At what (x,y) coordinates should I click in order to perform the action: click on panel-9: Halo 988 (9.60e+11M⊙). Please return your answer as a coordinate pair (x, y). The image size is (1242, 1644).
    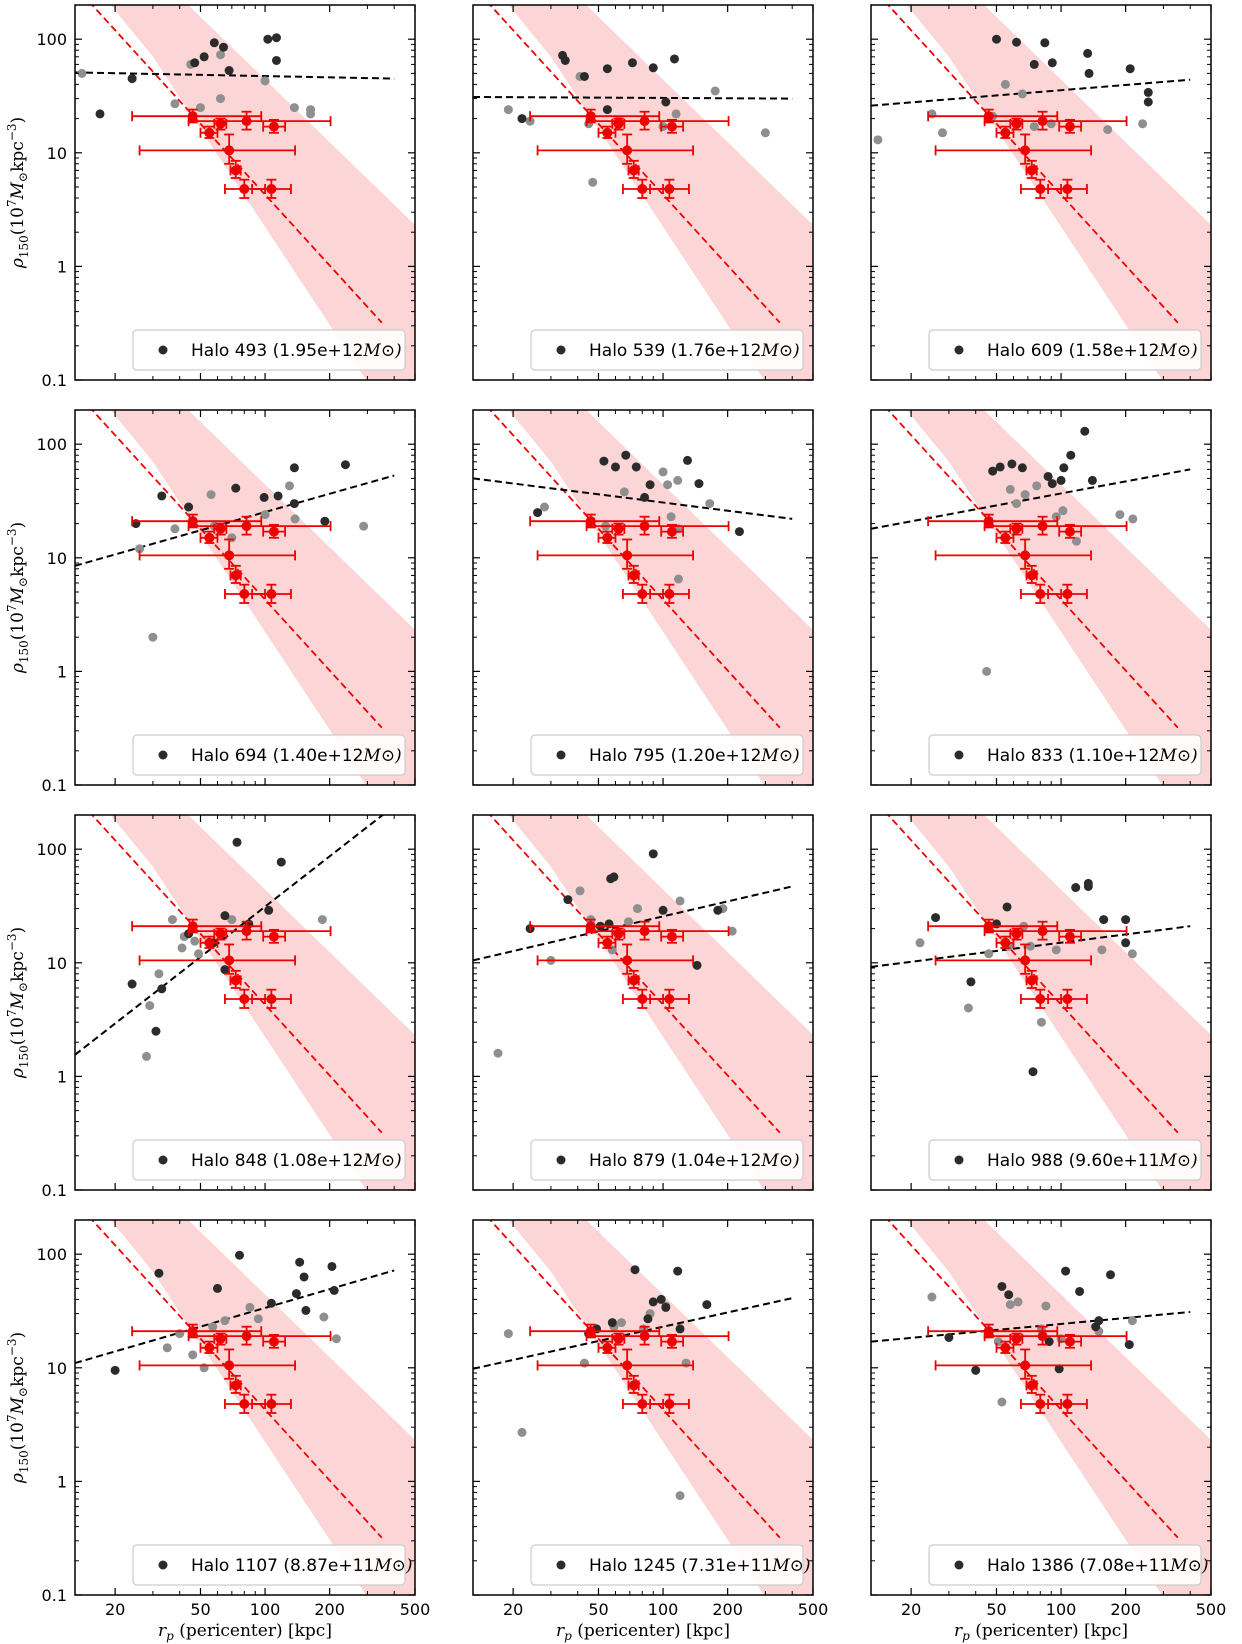
    Looking at the image, I should click on (1041, 1002).